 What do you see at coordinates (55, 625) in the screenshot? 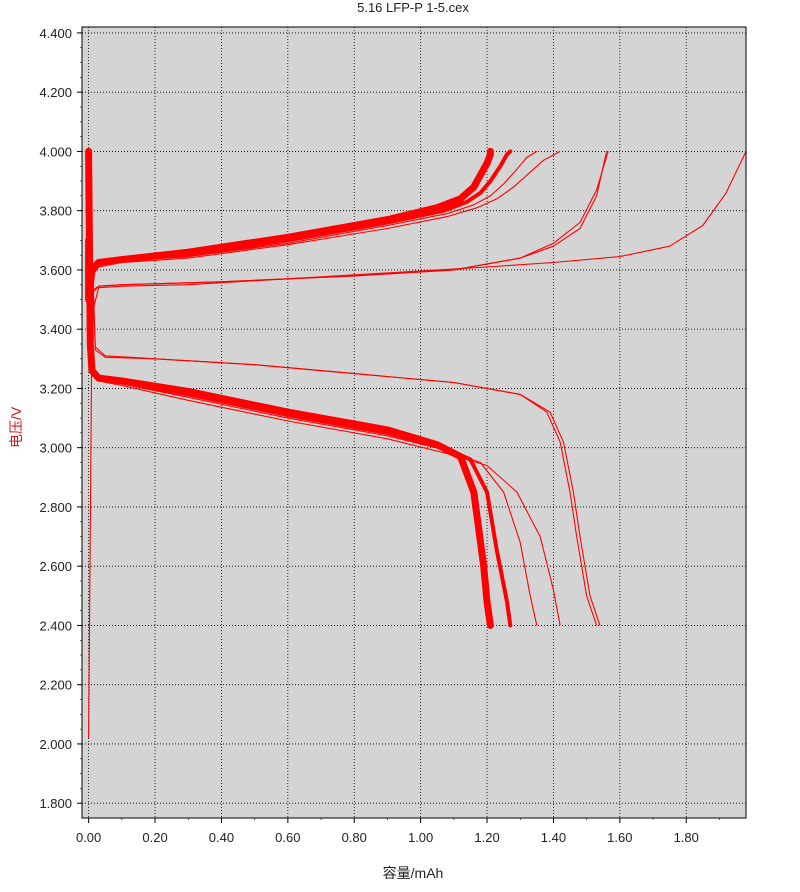
I see `y-tick-label: 2.400` at bounding box center [55, 625].